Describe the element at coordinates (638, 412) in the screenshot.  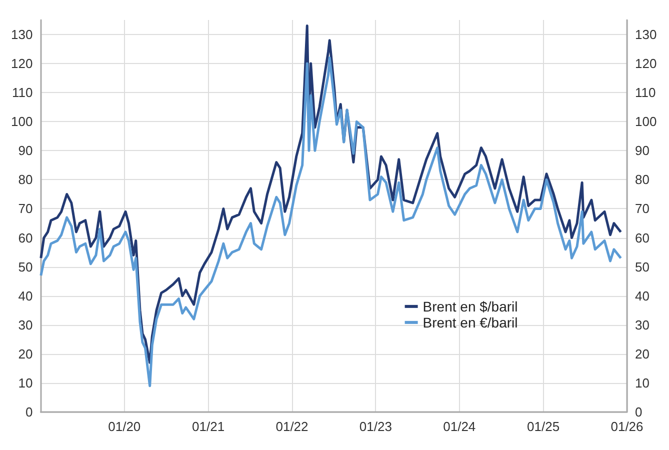
I see `y2-tick-label: 0` at that location.